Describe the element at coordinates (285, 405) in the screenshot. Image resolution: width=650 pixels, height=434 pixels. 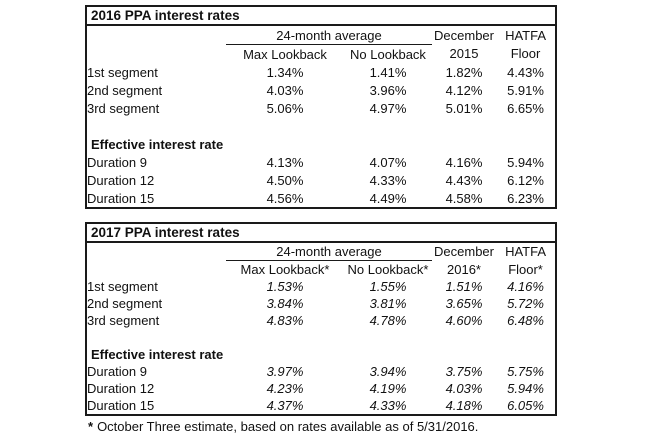
I see `rate-value: 4.37%` at that location.